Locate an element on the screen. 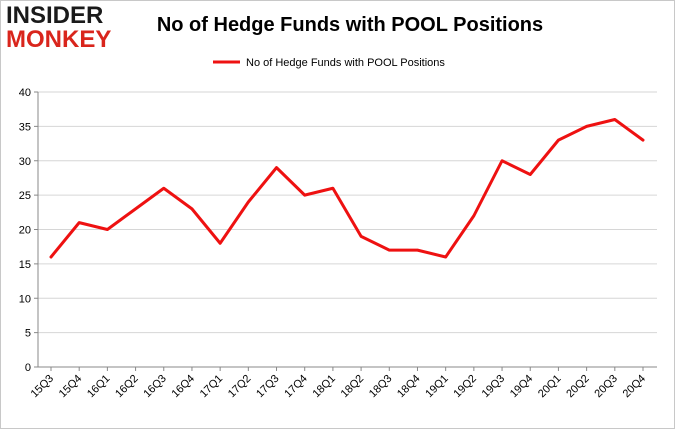 Image resolution: width=677 pixels, height=431 pixels. y-tick-label: 10 is located at coordinates (25, 299).